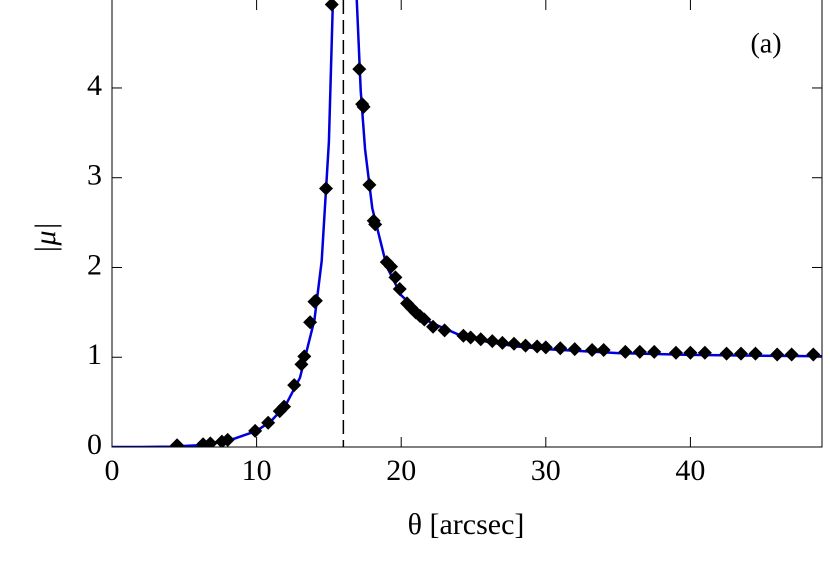 This screenshot has height=568, width=830. I want to click on x-tick-label: 30, so click(546, 470).